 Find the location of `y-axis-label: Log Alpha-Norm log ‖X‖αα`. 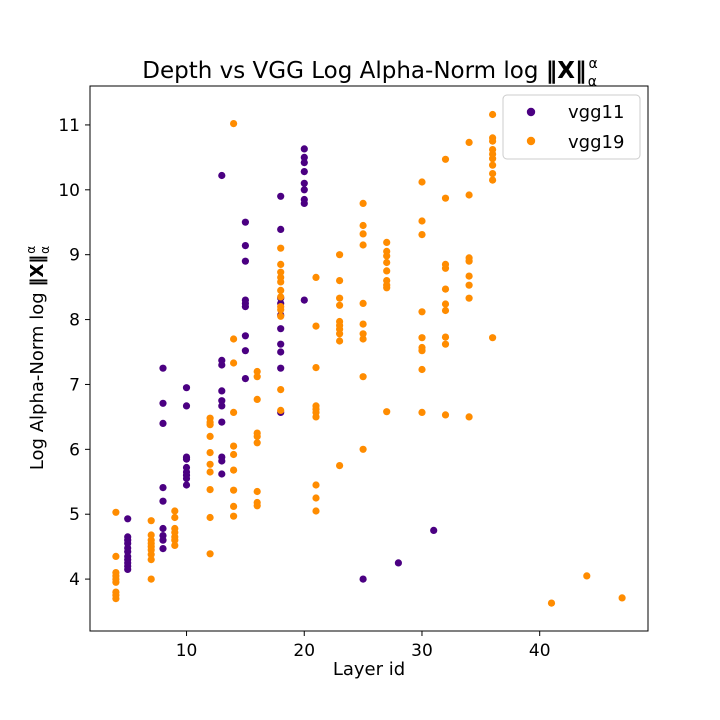

y-axis-label: Log Alpha-Norm log ‖X‖αα is located at coordinates (38, 358).